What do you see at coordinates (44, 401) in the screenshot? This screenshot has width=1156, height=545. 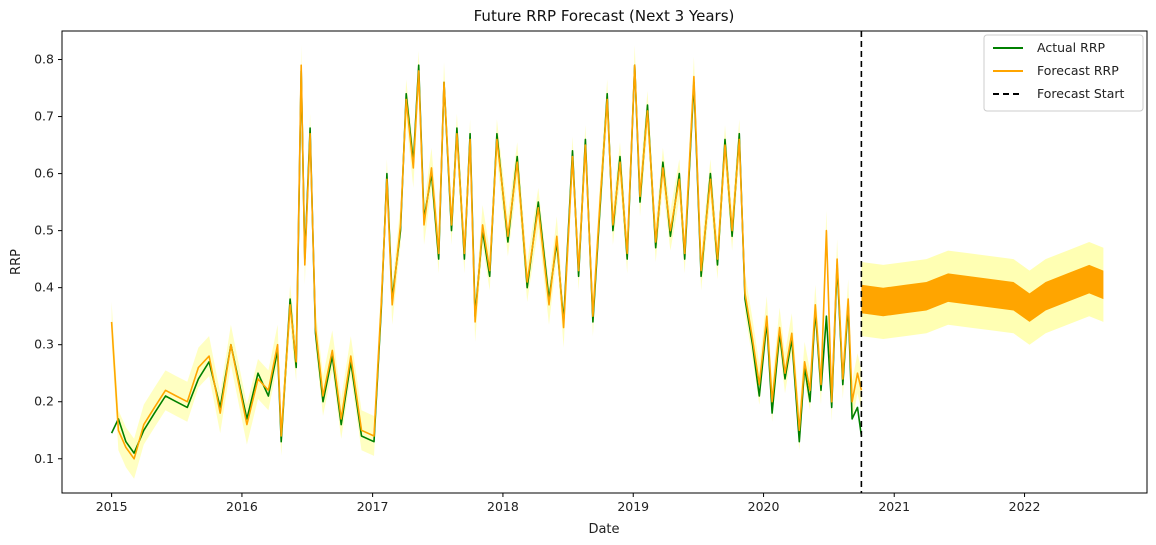 I see `y-tick-label: 0.2` at bounding box center [44, 401].